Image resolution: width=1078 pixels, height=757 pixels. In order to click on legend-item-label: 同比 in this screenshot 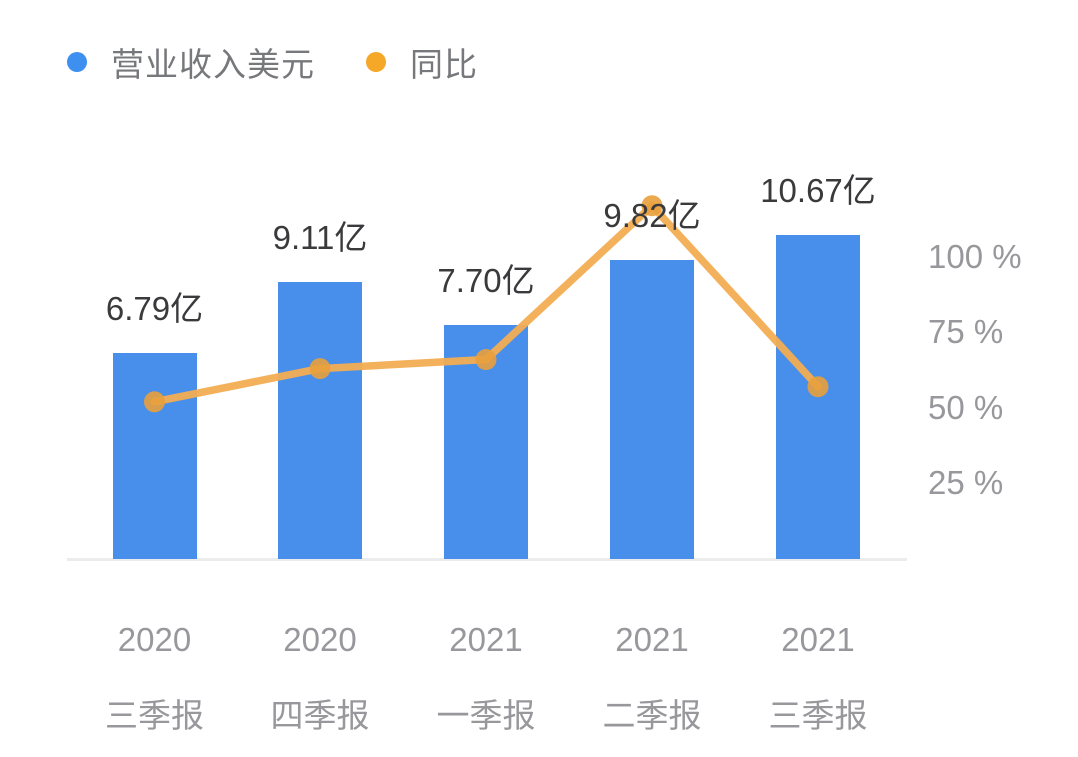, I will do `click(444, 64)`.